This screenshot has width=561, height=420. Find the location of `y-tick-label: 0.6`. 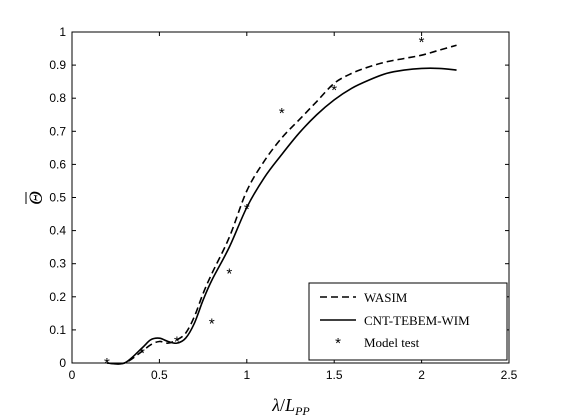

y-tick-label: 0.6 is located at coordinates (57, 164).